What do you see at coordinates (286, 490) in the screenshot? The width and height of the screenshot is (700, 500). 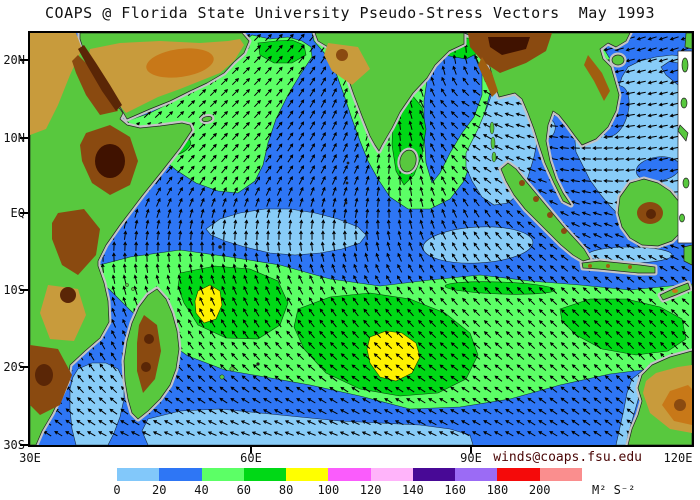 I see `colorbar-value-80: 80` at bounding box center [286, 490].